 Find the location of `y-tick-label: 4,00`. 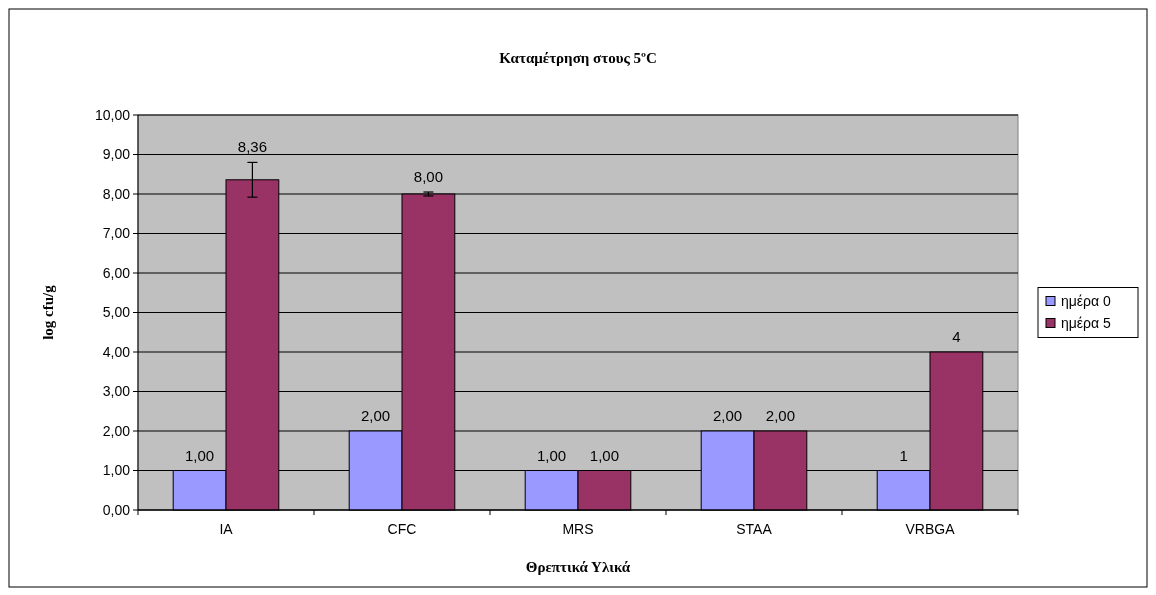

y-tick-label: 4,00 is located at coordinates (116, 351).